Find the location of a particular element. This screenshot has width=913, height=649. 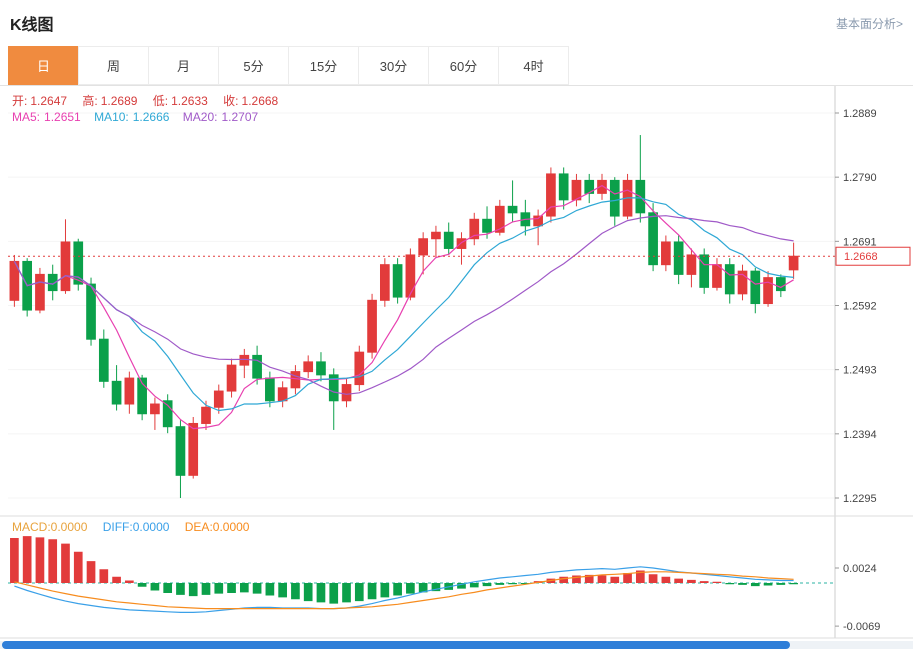

time-scrollbar-track is located at coordinates (456, 645).